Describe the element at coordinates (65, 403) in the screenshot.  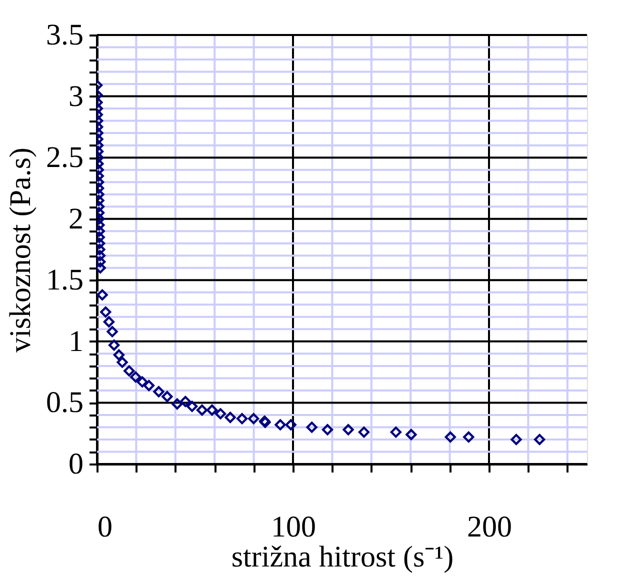
I see `y-tick-label: 0.5` at that location.